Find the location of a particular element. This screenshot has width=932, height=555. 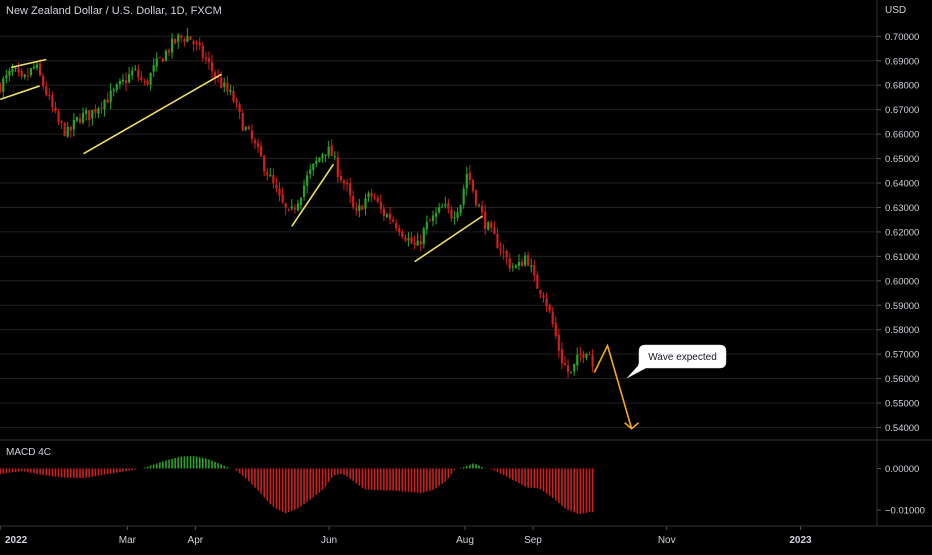

macd-indicator-title: MACD 4C is located at coordinates (29, 452).